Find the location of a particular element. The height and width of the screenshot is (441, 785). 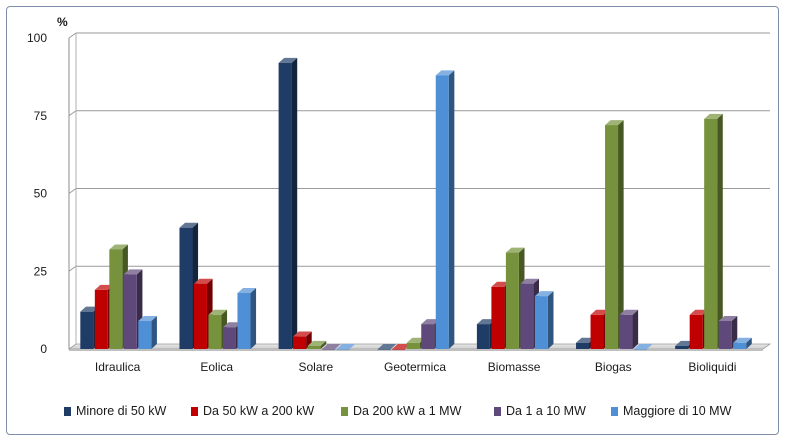

legend-item: Da 50 kW a 200 kW is located at coordinates (252, 411).